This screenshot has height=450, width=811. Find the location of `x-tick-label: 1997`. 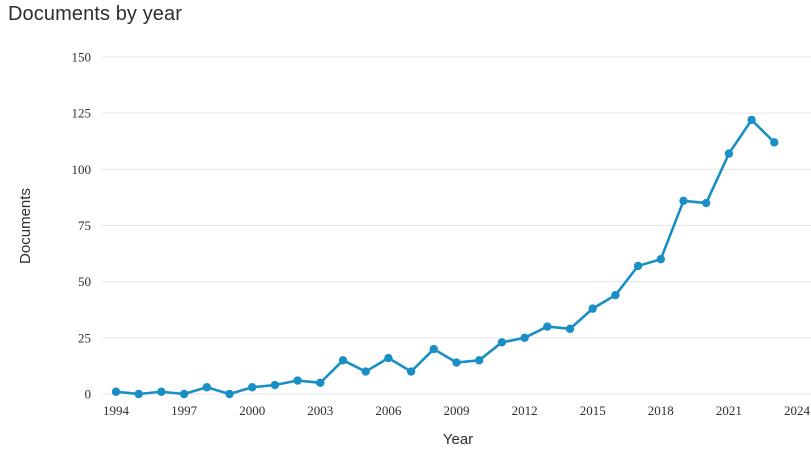

x-tick-label: 1997 is located at coordinates (184, 410).